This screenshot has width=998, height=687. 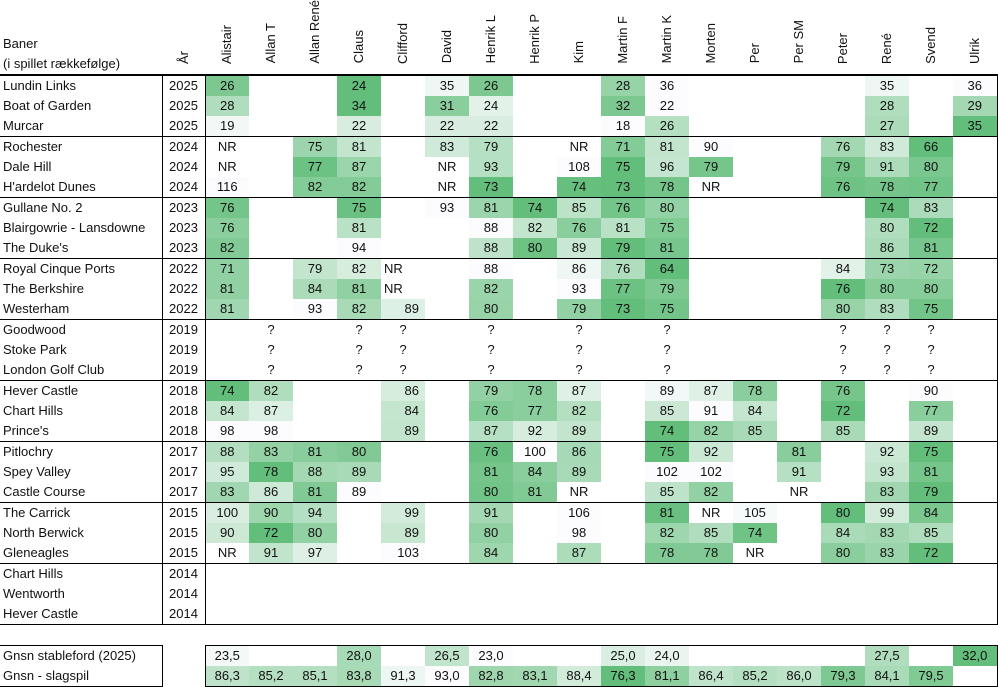 What do you see at coordinates (623, 655) in the screenshot?
I see `summary-value: 25,0` at bounding box center [623, 655].